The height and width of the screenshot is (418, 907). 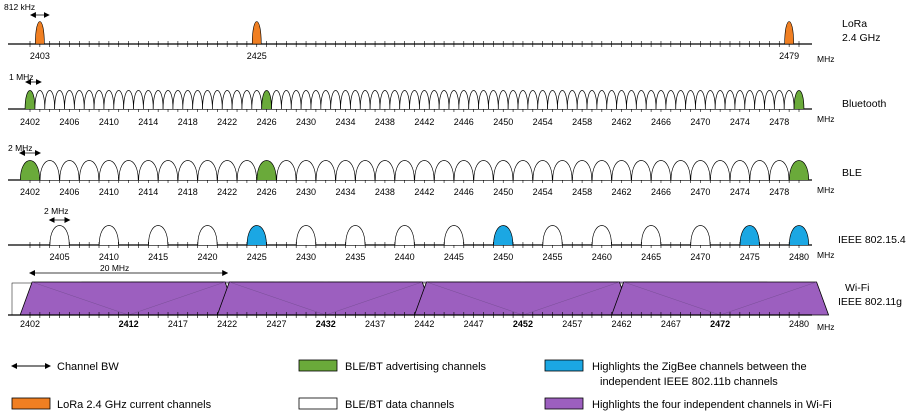 I want to click on tick-label: 2447, so click(x=474, y=324).